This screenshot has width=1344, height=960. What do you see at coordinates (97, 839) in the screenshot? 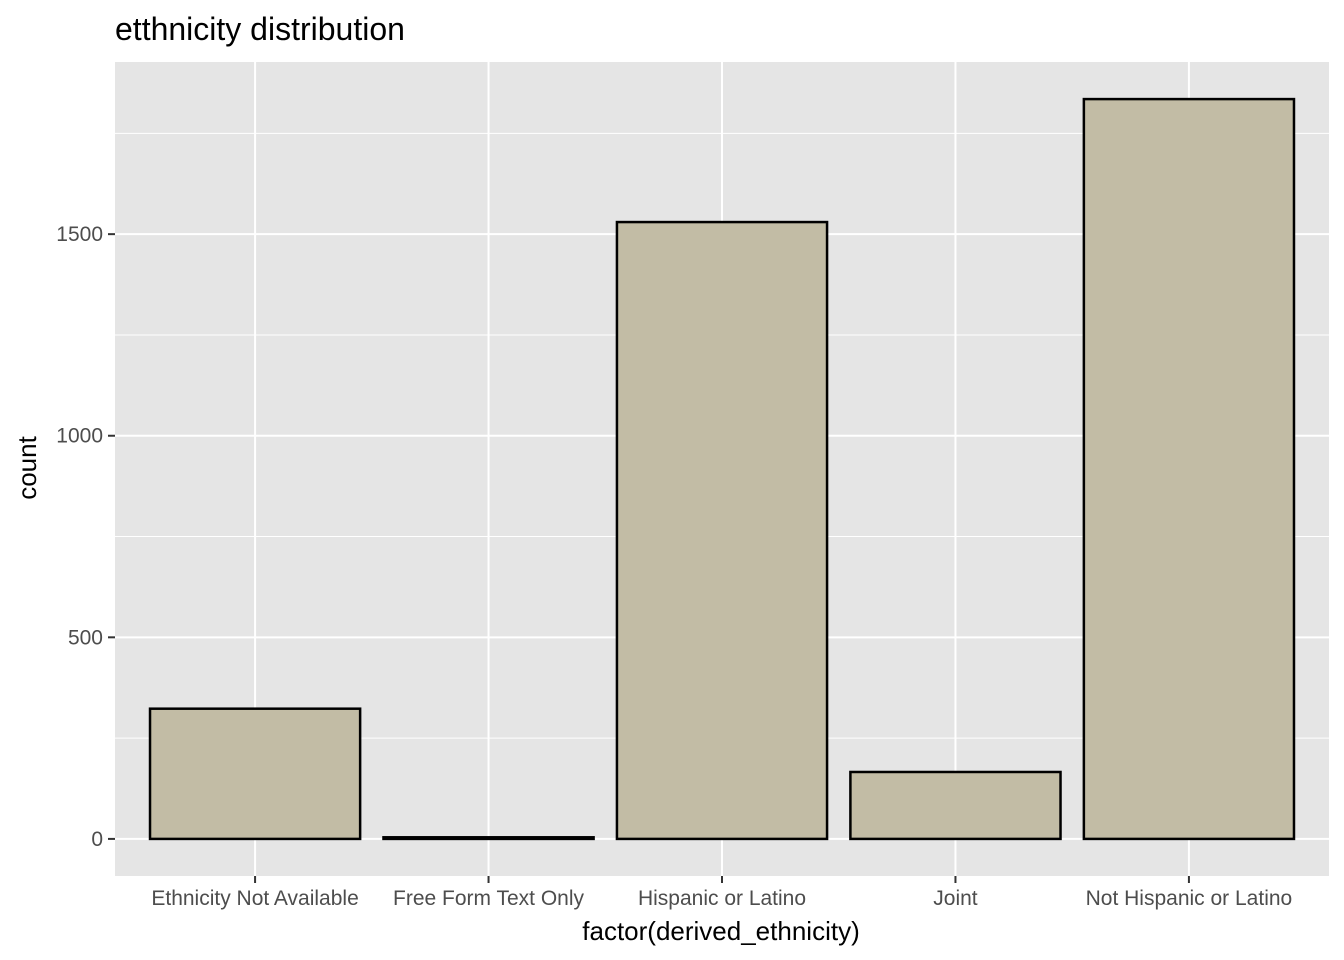
I see `y-tick-label: 0` at bounding box center [97, 839].